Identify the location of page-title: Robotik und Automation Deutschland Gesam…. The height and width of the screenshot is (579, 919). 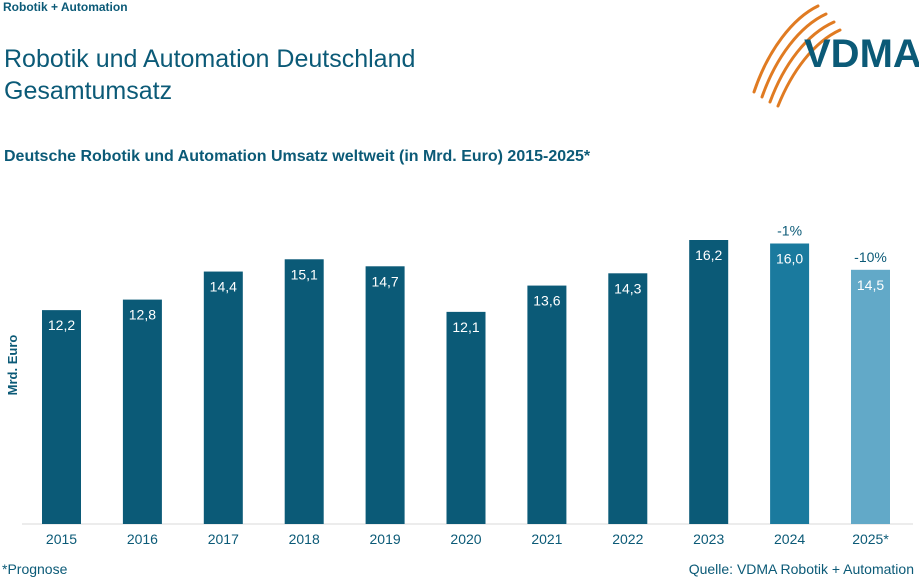
(209, 75).